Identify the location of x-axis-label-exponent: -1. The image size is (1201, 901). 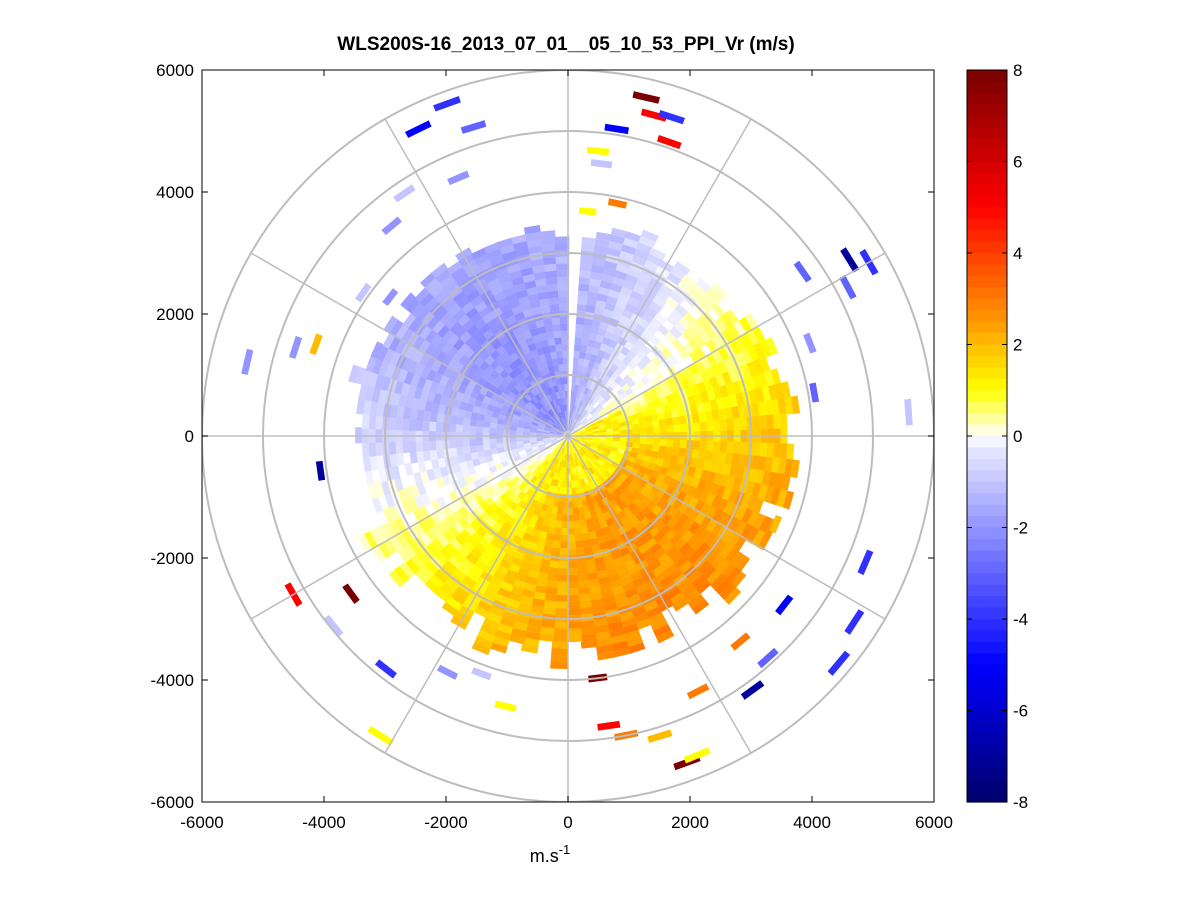
(565, 849).